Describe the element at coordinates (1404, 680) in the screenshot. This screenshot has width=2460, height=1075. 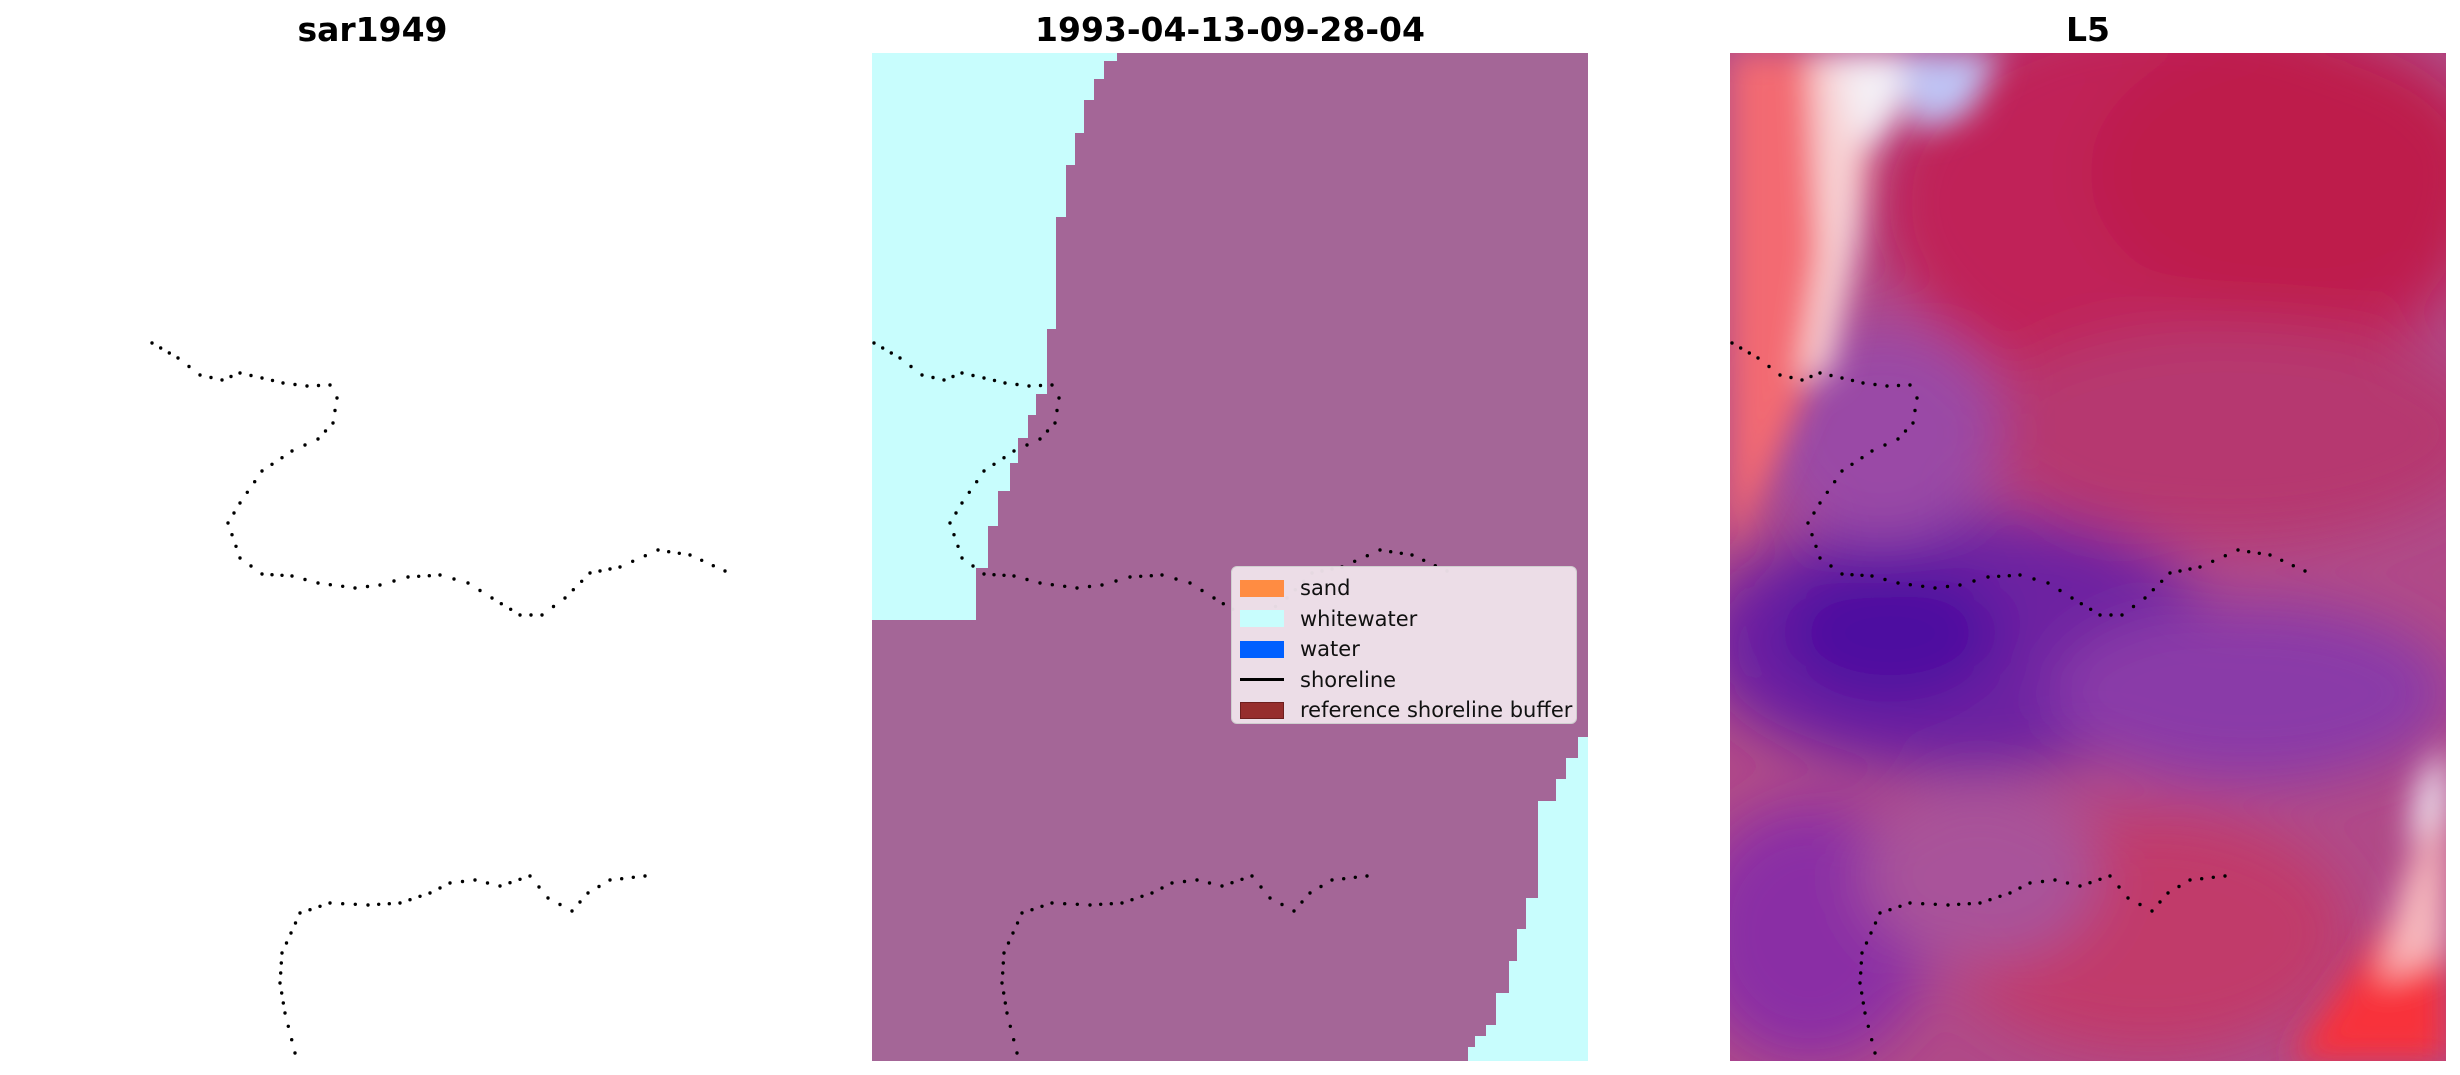
I see `legend-item-shoreline: shoreline` at that location.